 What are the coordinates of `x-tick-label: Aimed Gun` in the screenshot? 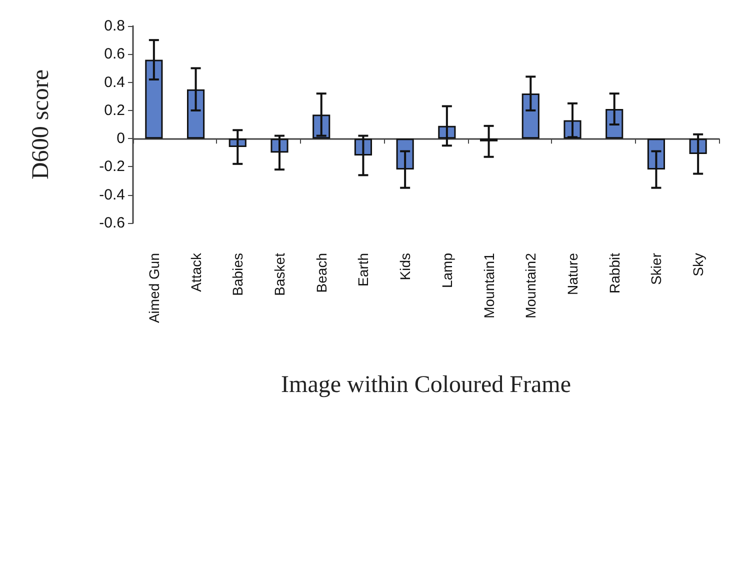 It's located at (154, 288).